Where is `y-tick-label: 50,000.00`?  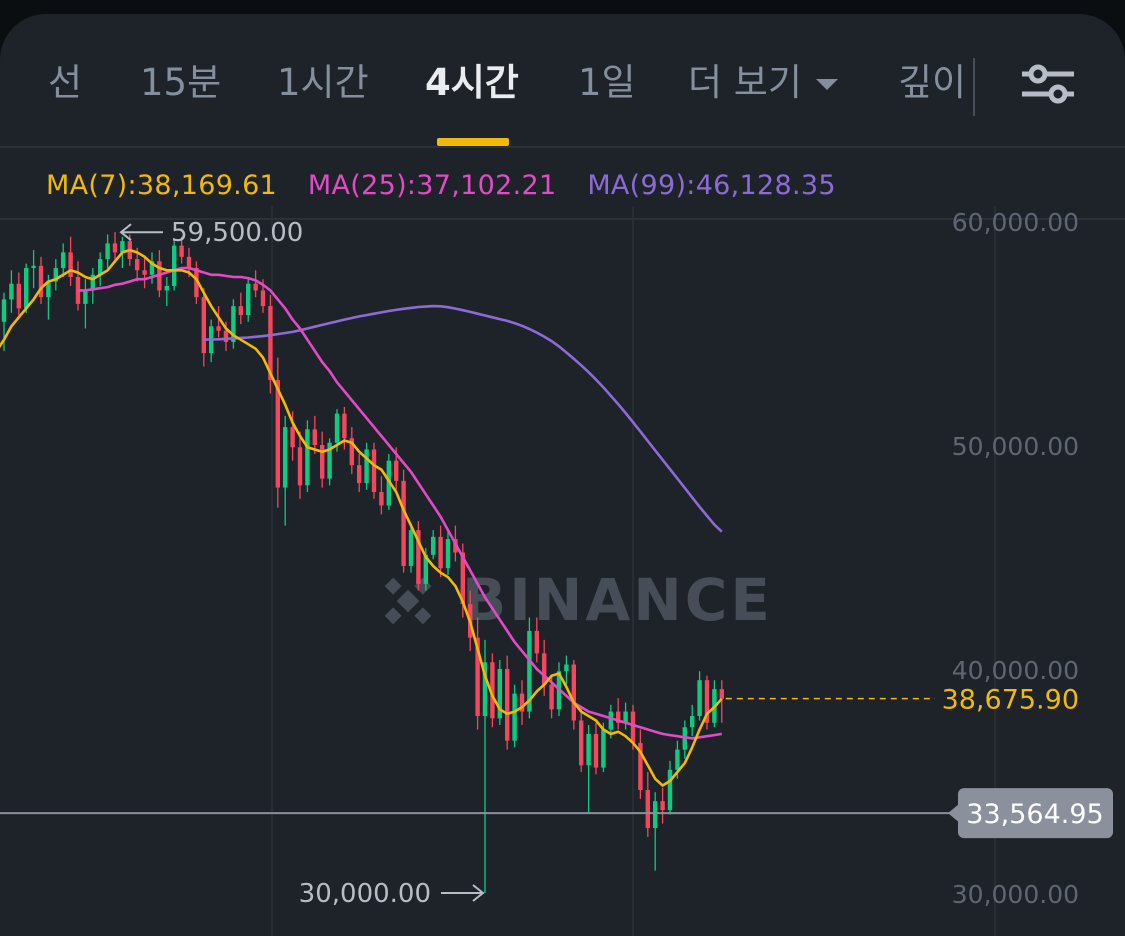
y-tick-label: 50,000.00 is located at coordinates (1015, 446).